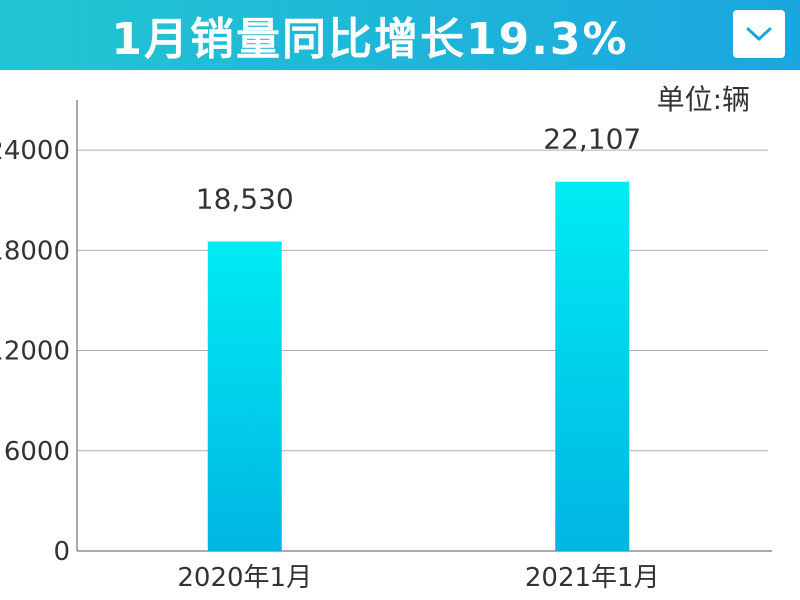  Describe the element at coordinates (37, 452) in the screenshot. I see `y-tick-label: 6000` at that location.